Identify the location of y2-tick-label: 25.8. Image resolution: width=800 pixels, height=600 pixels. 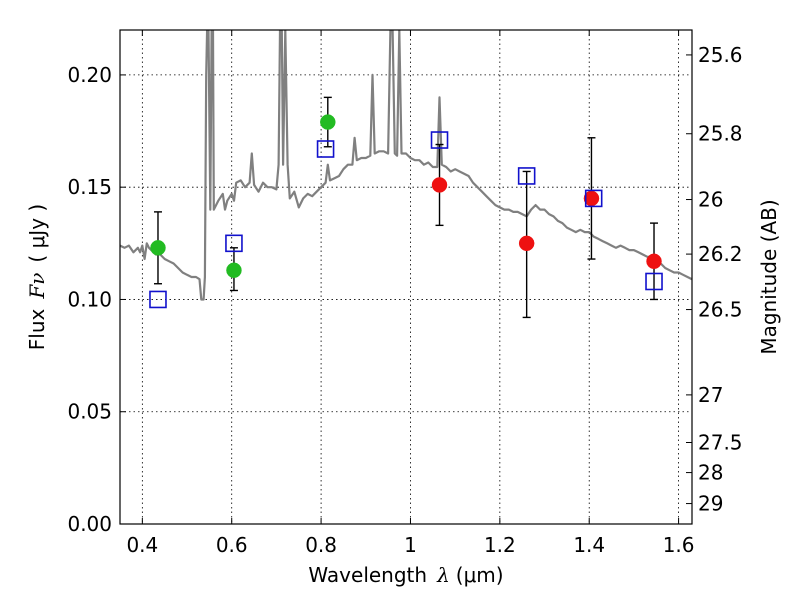
(720, 134).